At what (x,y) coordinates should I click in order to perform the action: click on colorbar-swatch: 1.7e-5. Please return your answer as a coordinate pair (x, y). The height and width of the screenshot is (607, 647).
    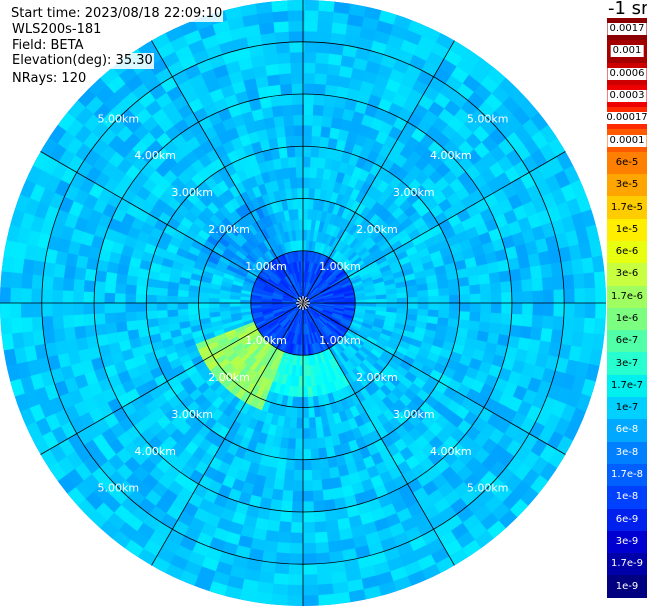
    Looking at the image, I should click on (627, 207).